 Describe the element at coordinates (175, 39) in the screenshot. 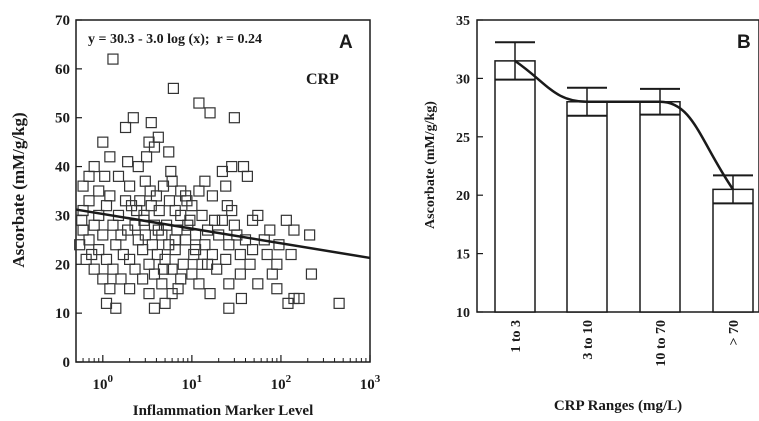

I see `panel-a-equation: y = 30.3 - 3.0 log (x); r = 0.24` at that location.